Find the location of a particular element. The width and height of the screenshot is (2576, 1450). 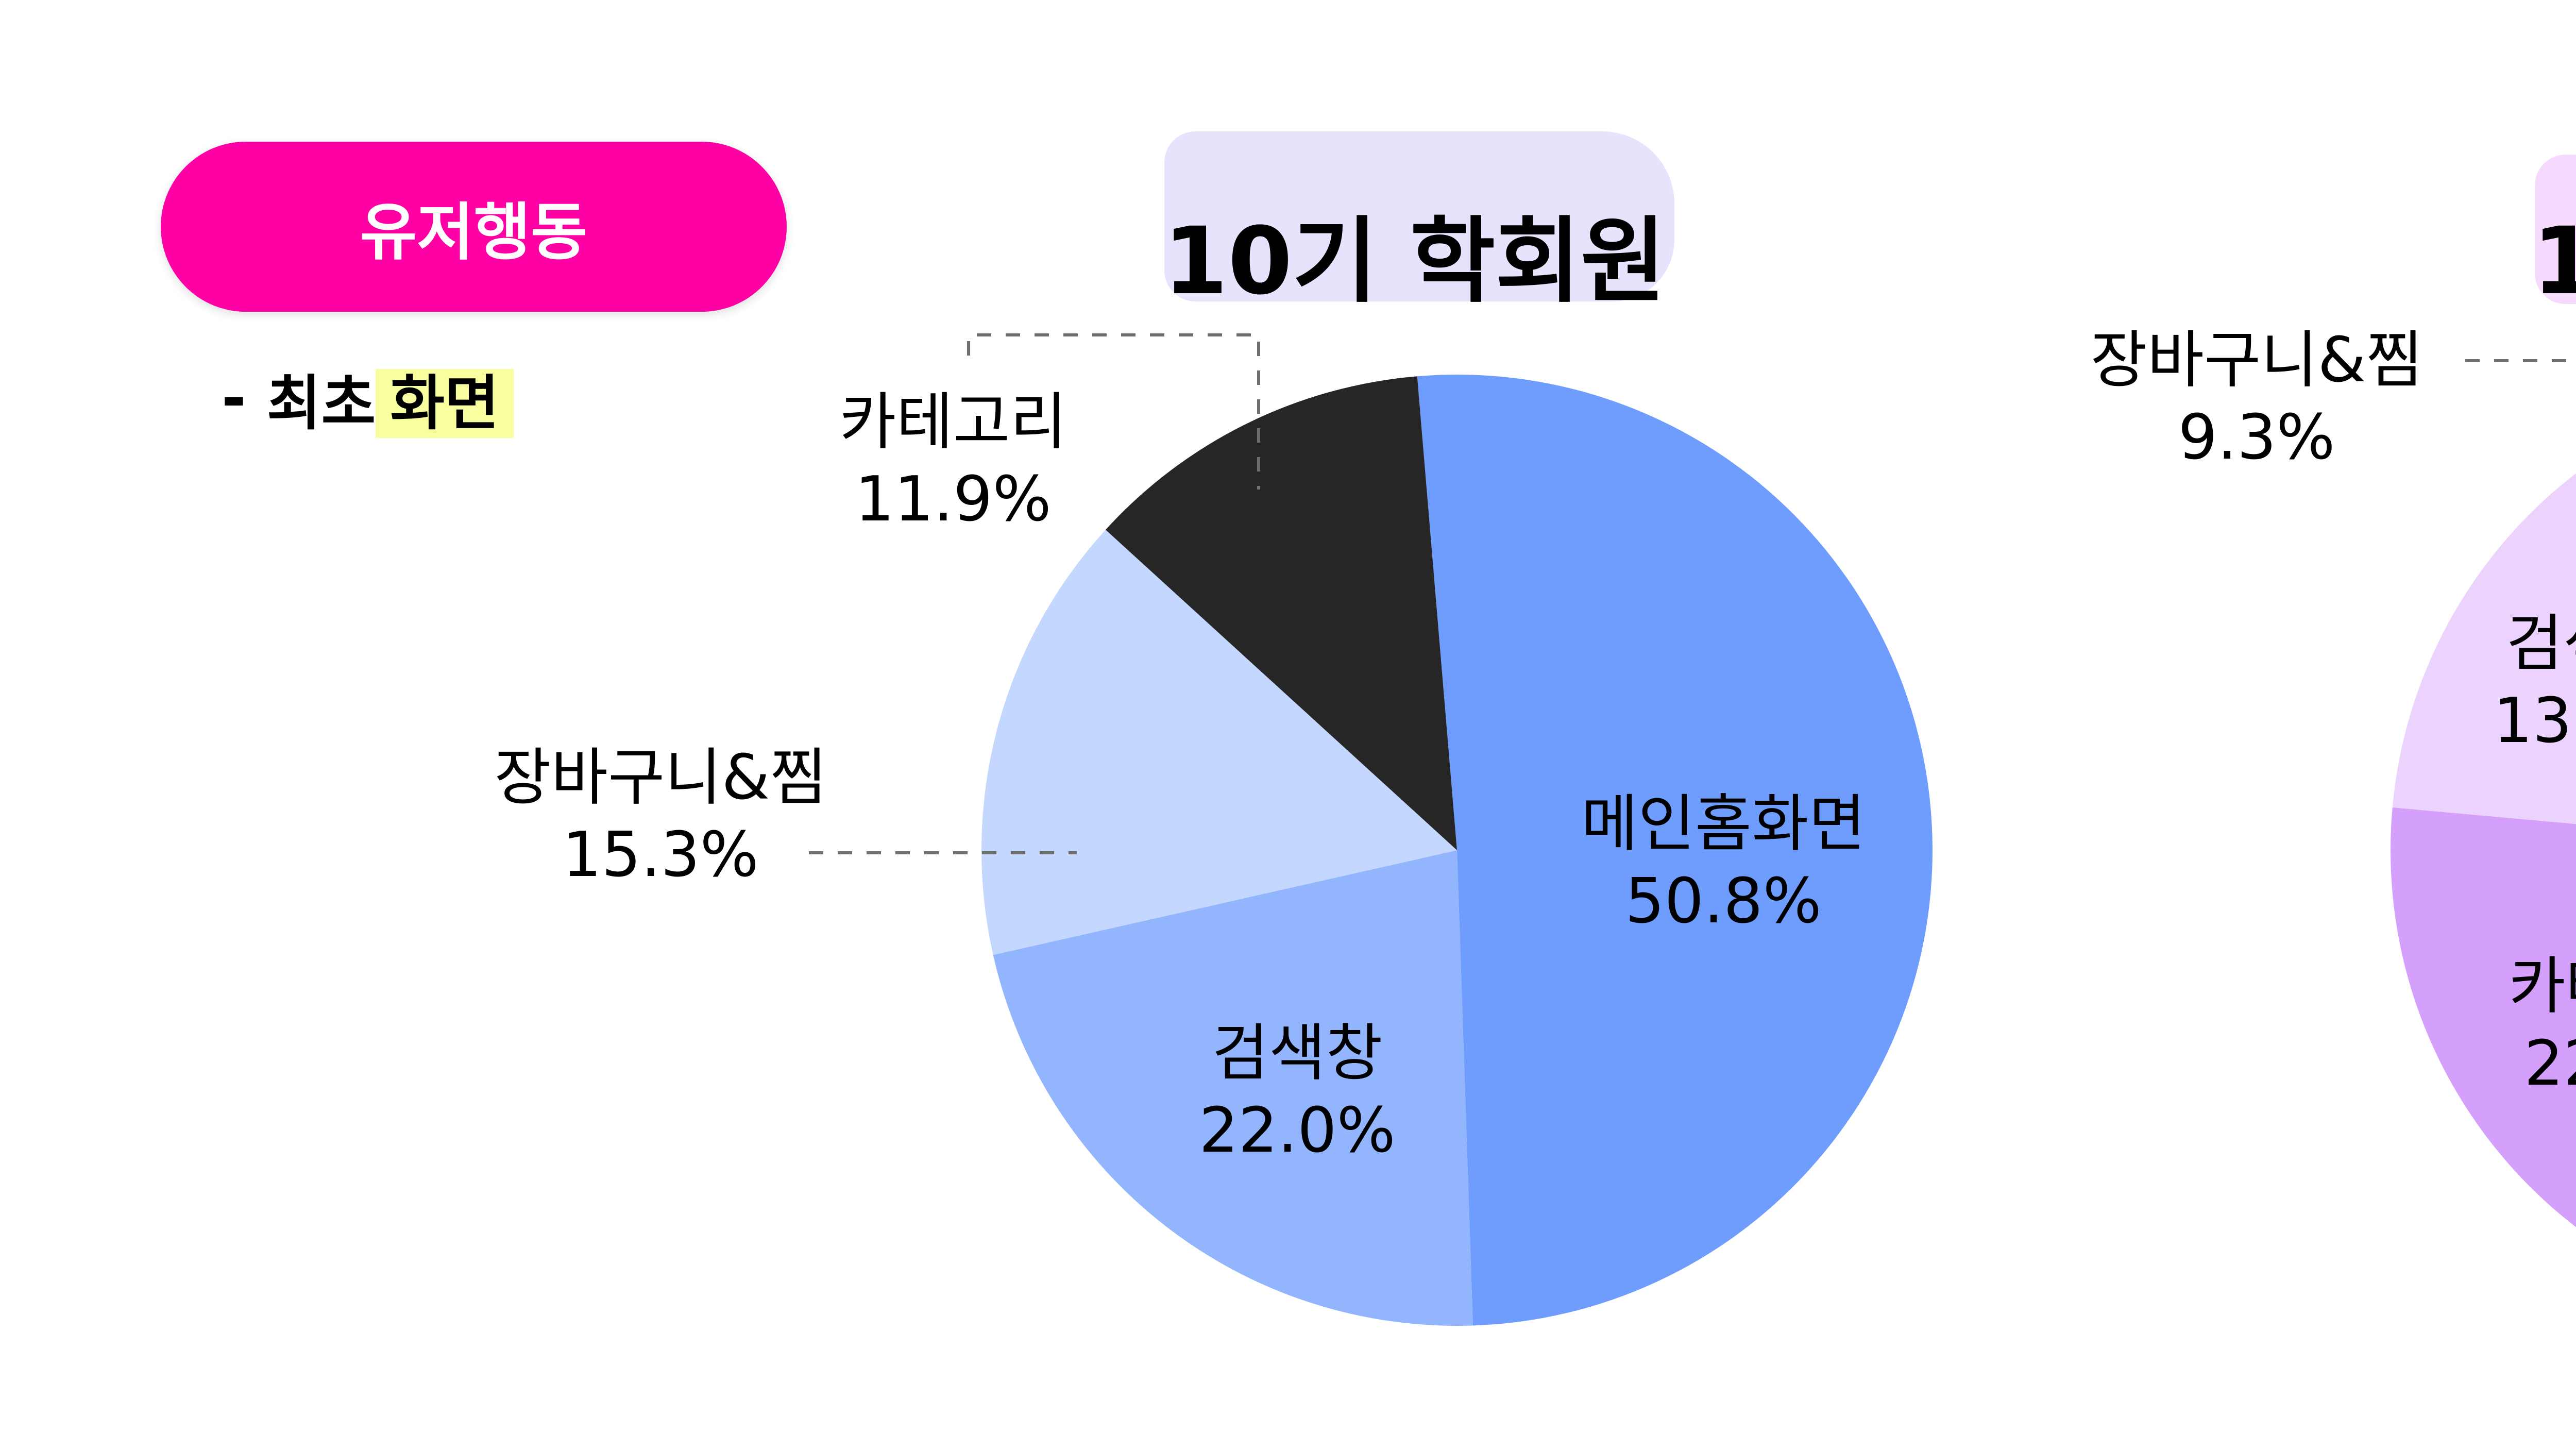

chart-title-10: 10기 학회원 is located at coordinates (1414, 261).